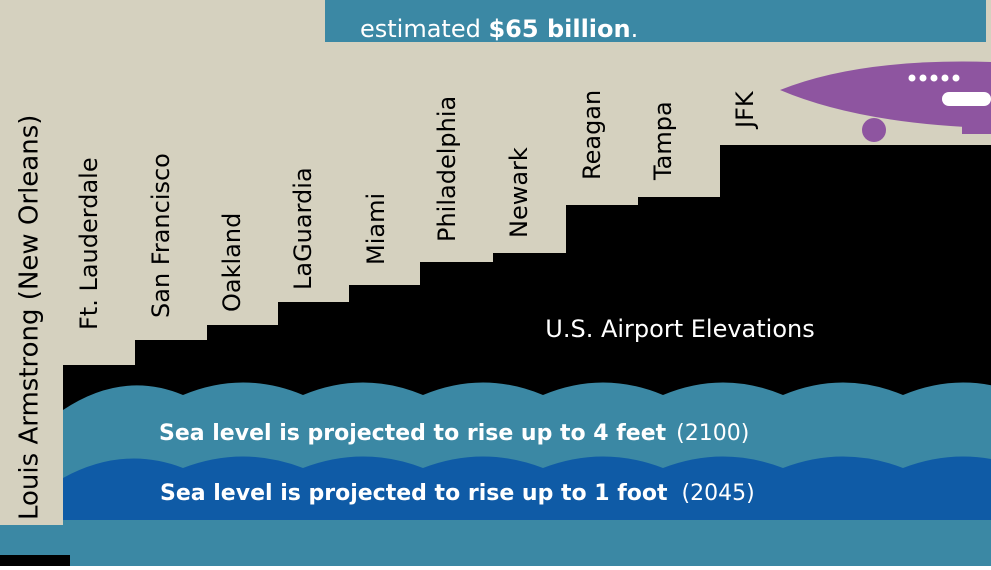  What do you see at coordinates (635, 29) in the screenshot?
I see `banner-text-end: .` at bounding box center [635, 29].